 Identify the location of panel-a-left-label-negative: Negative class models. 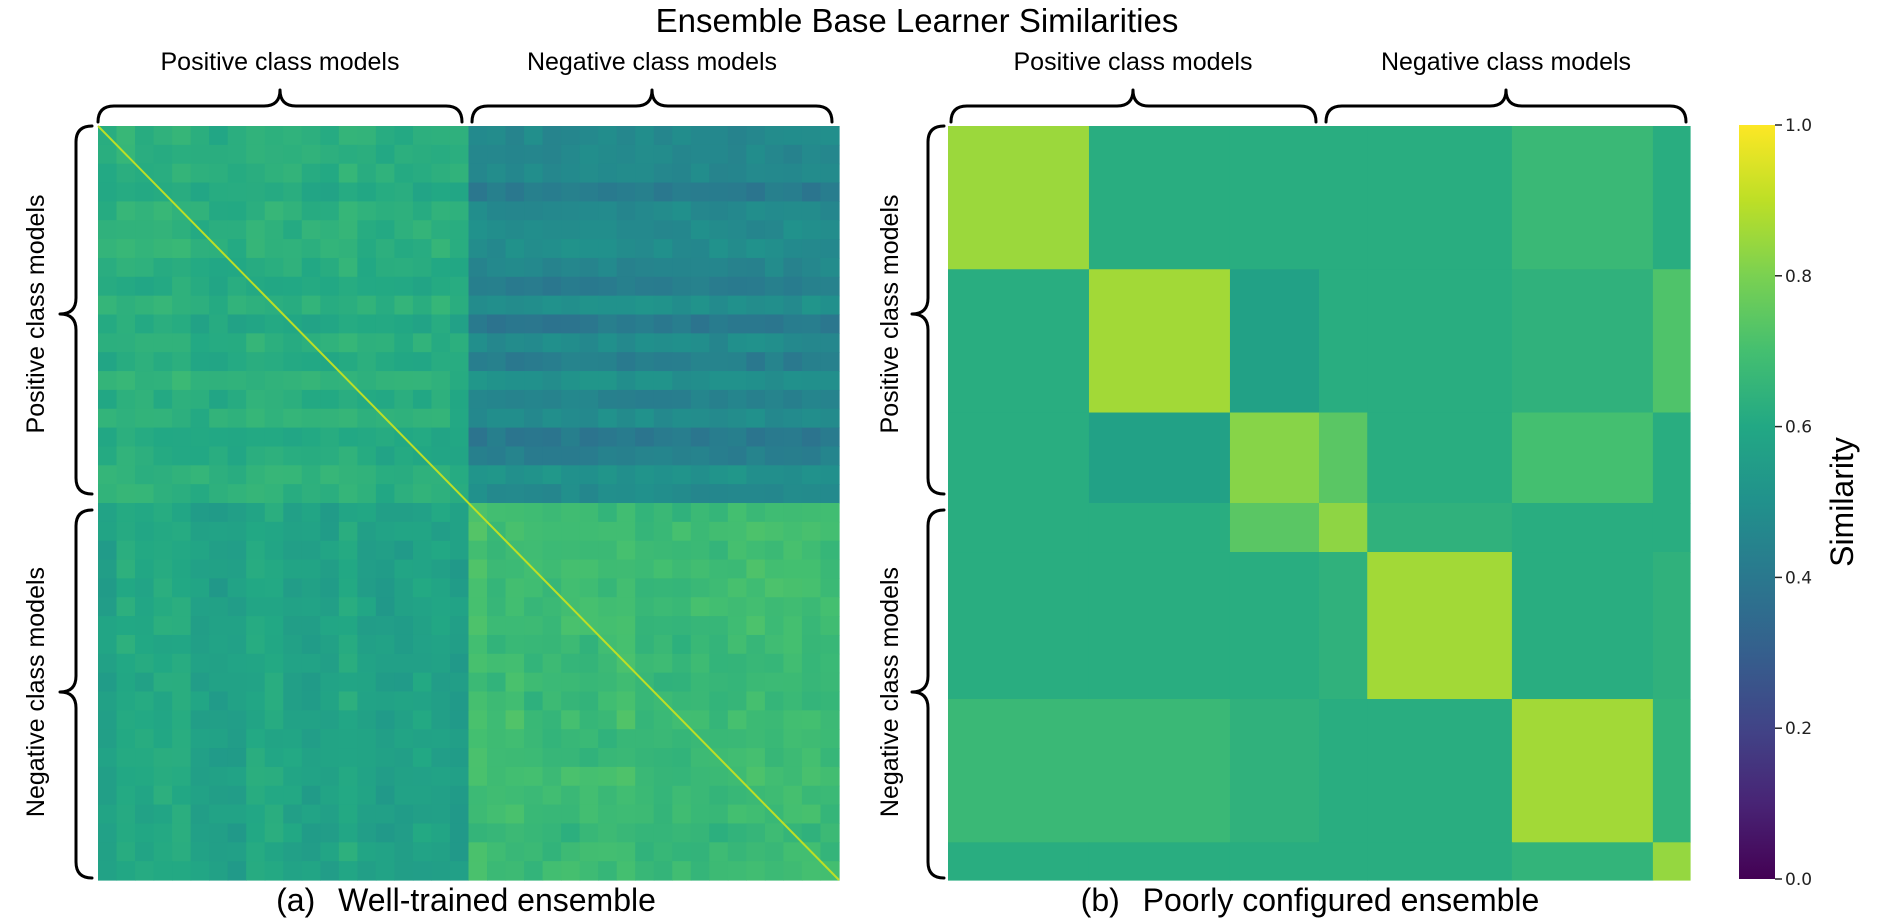
(36, 692).